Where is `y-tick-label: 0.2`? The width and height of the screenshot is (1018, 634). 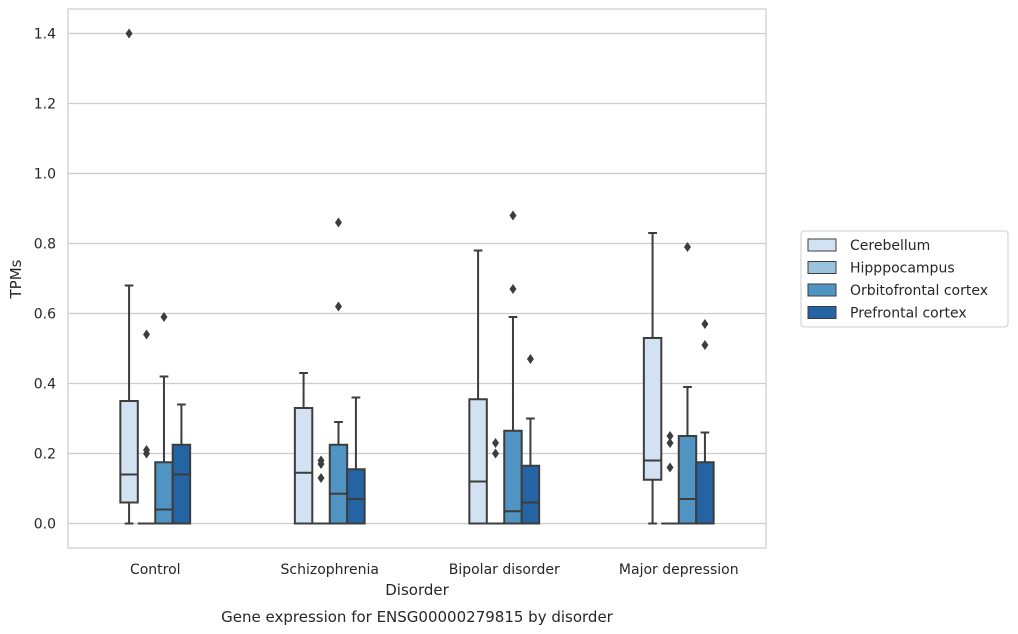
y-tick-label: 0.2 is located at coordinates (45, 455).